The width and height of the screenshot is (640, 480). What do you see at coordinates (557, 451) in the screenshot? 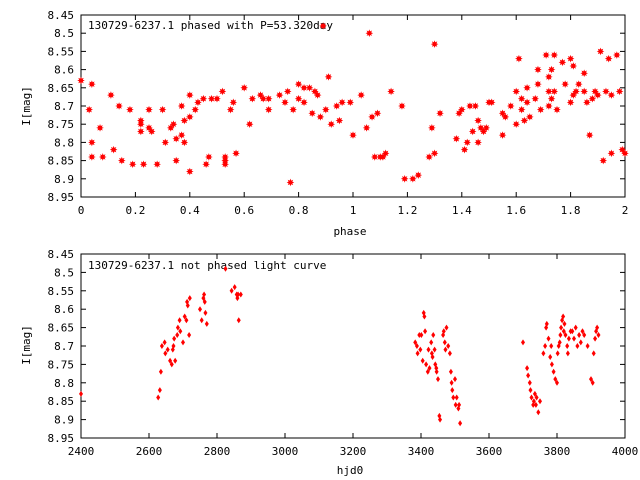
I see `unphased-x-tick-label: 3800` at bounding box center [557, 451].